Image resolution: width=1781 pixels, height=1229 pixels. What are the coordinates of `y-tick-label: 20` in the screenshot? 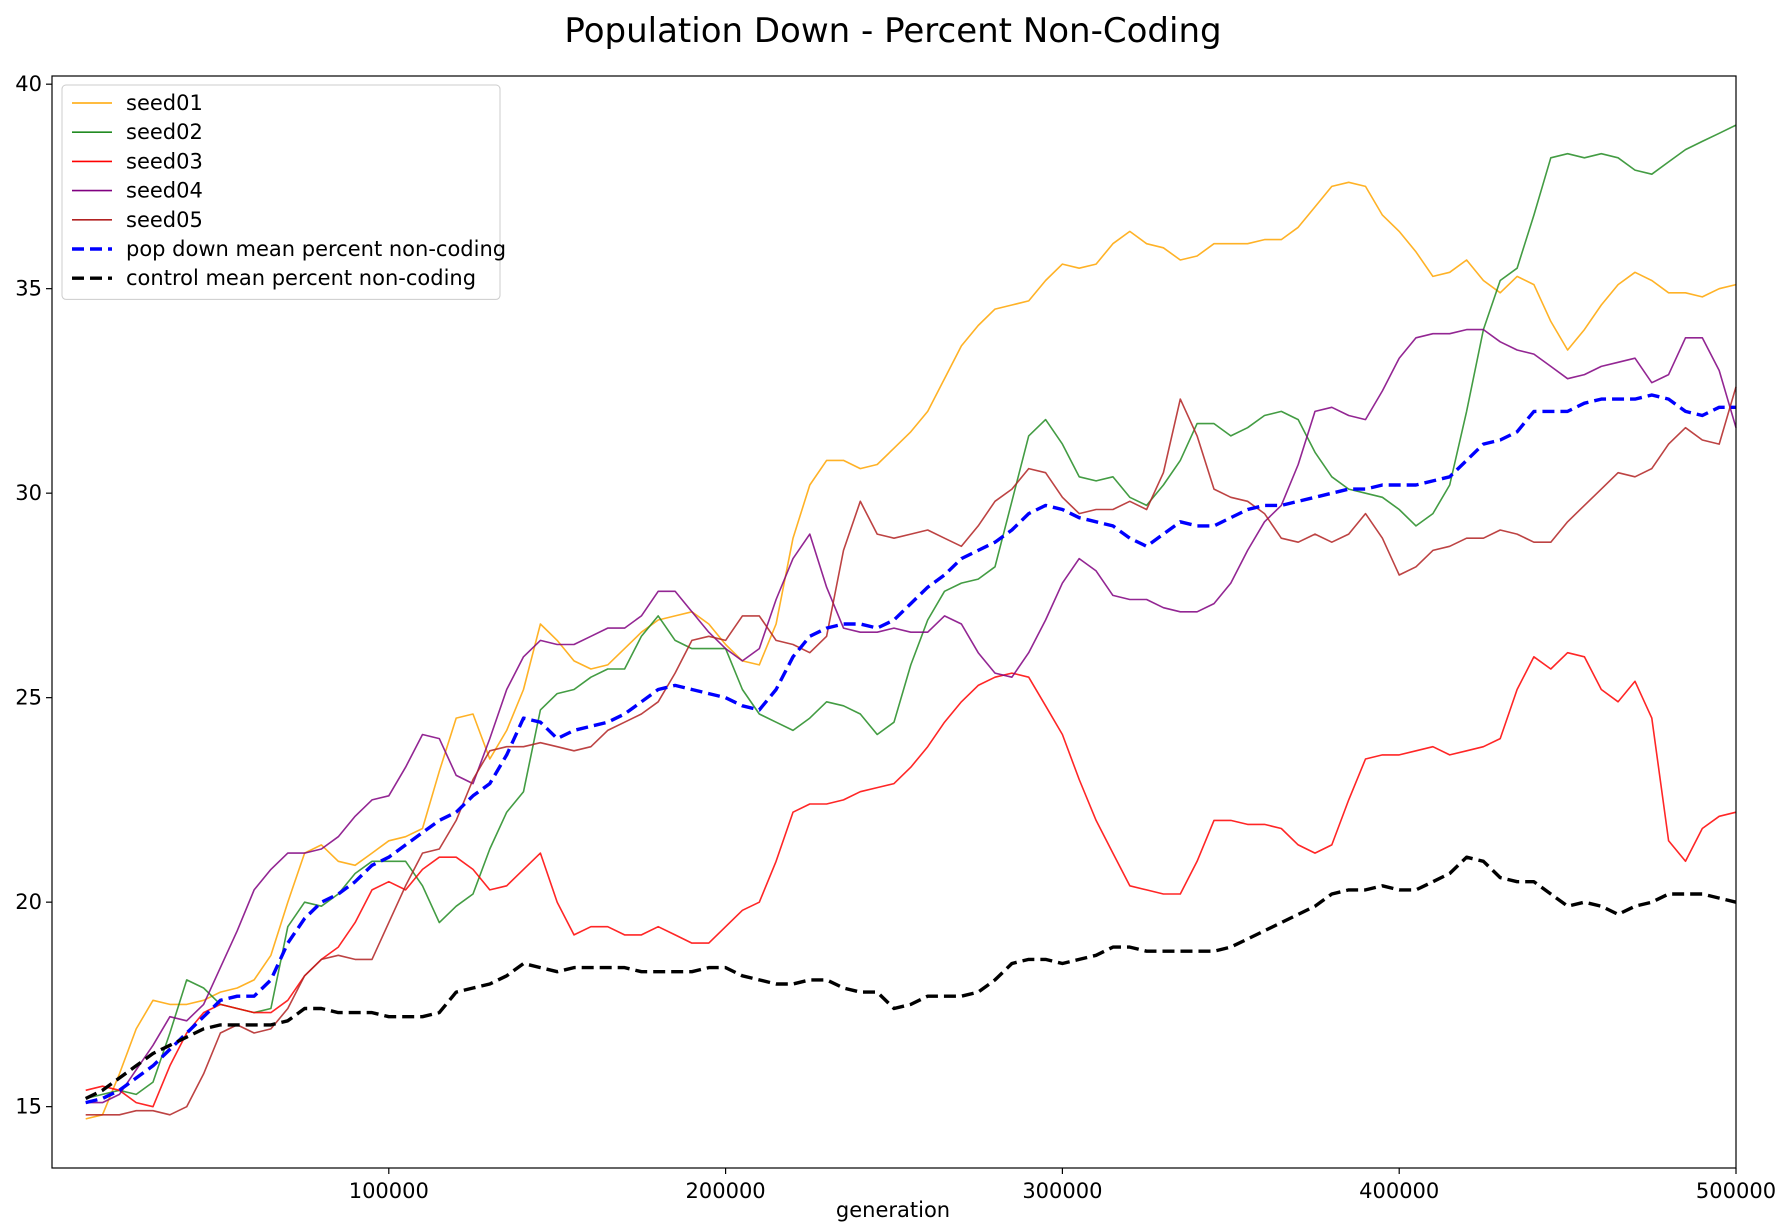 It's located at (28, 902).